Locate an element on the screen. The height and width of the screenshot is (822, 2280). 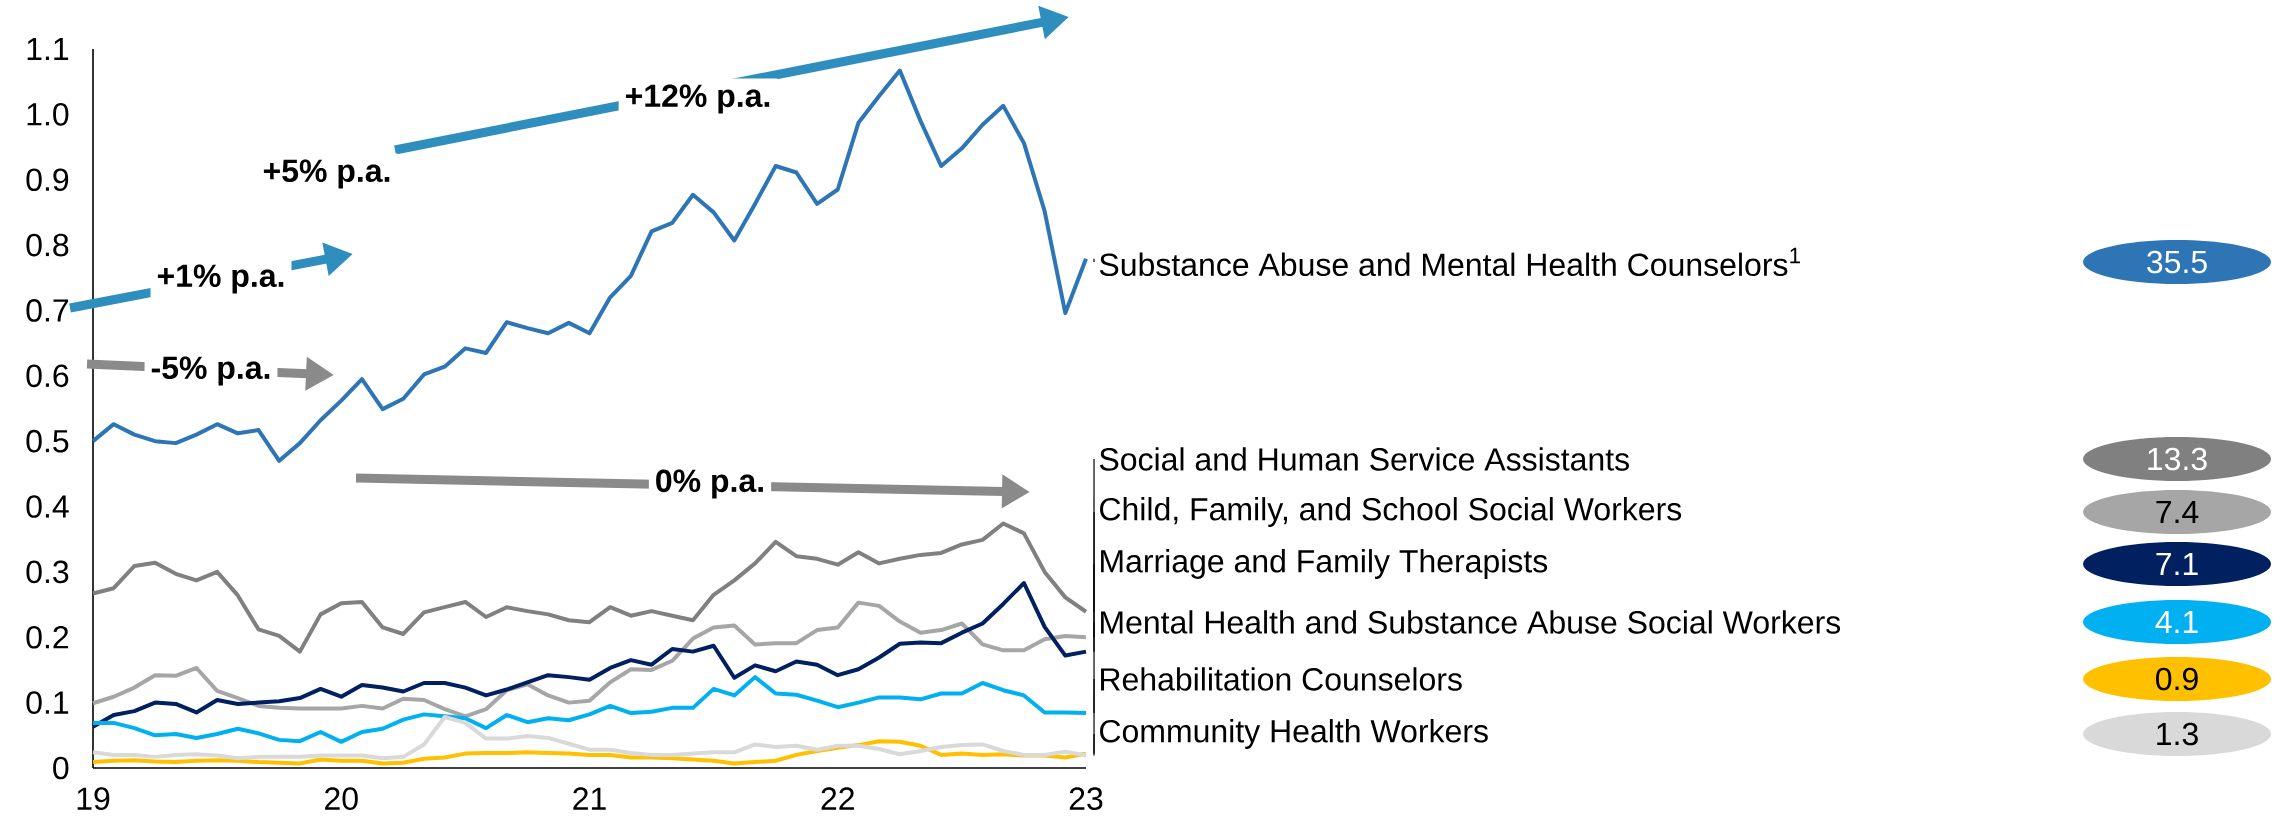
x-tick-label: 22 is located at coordinates (837, 798).